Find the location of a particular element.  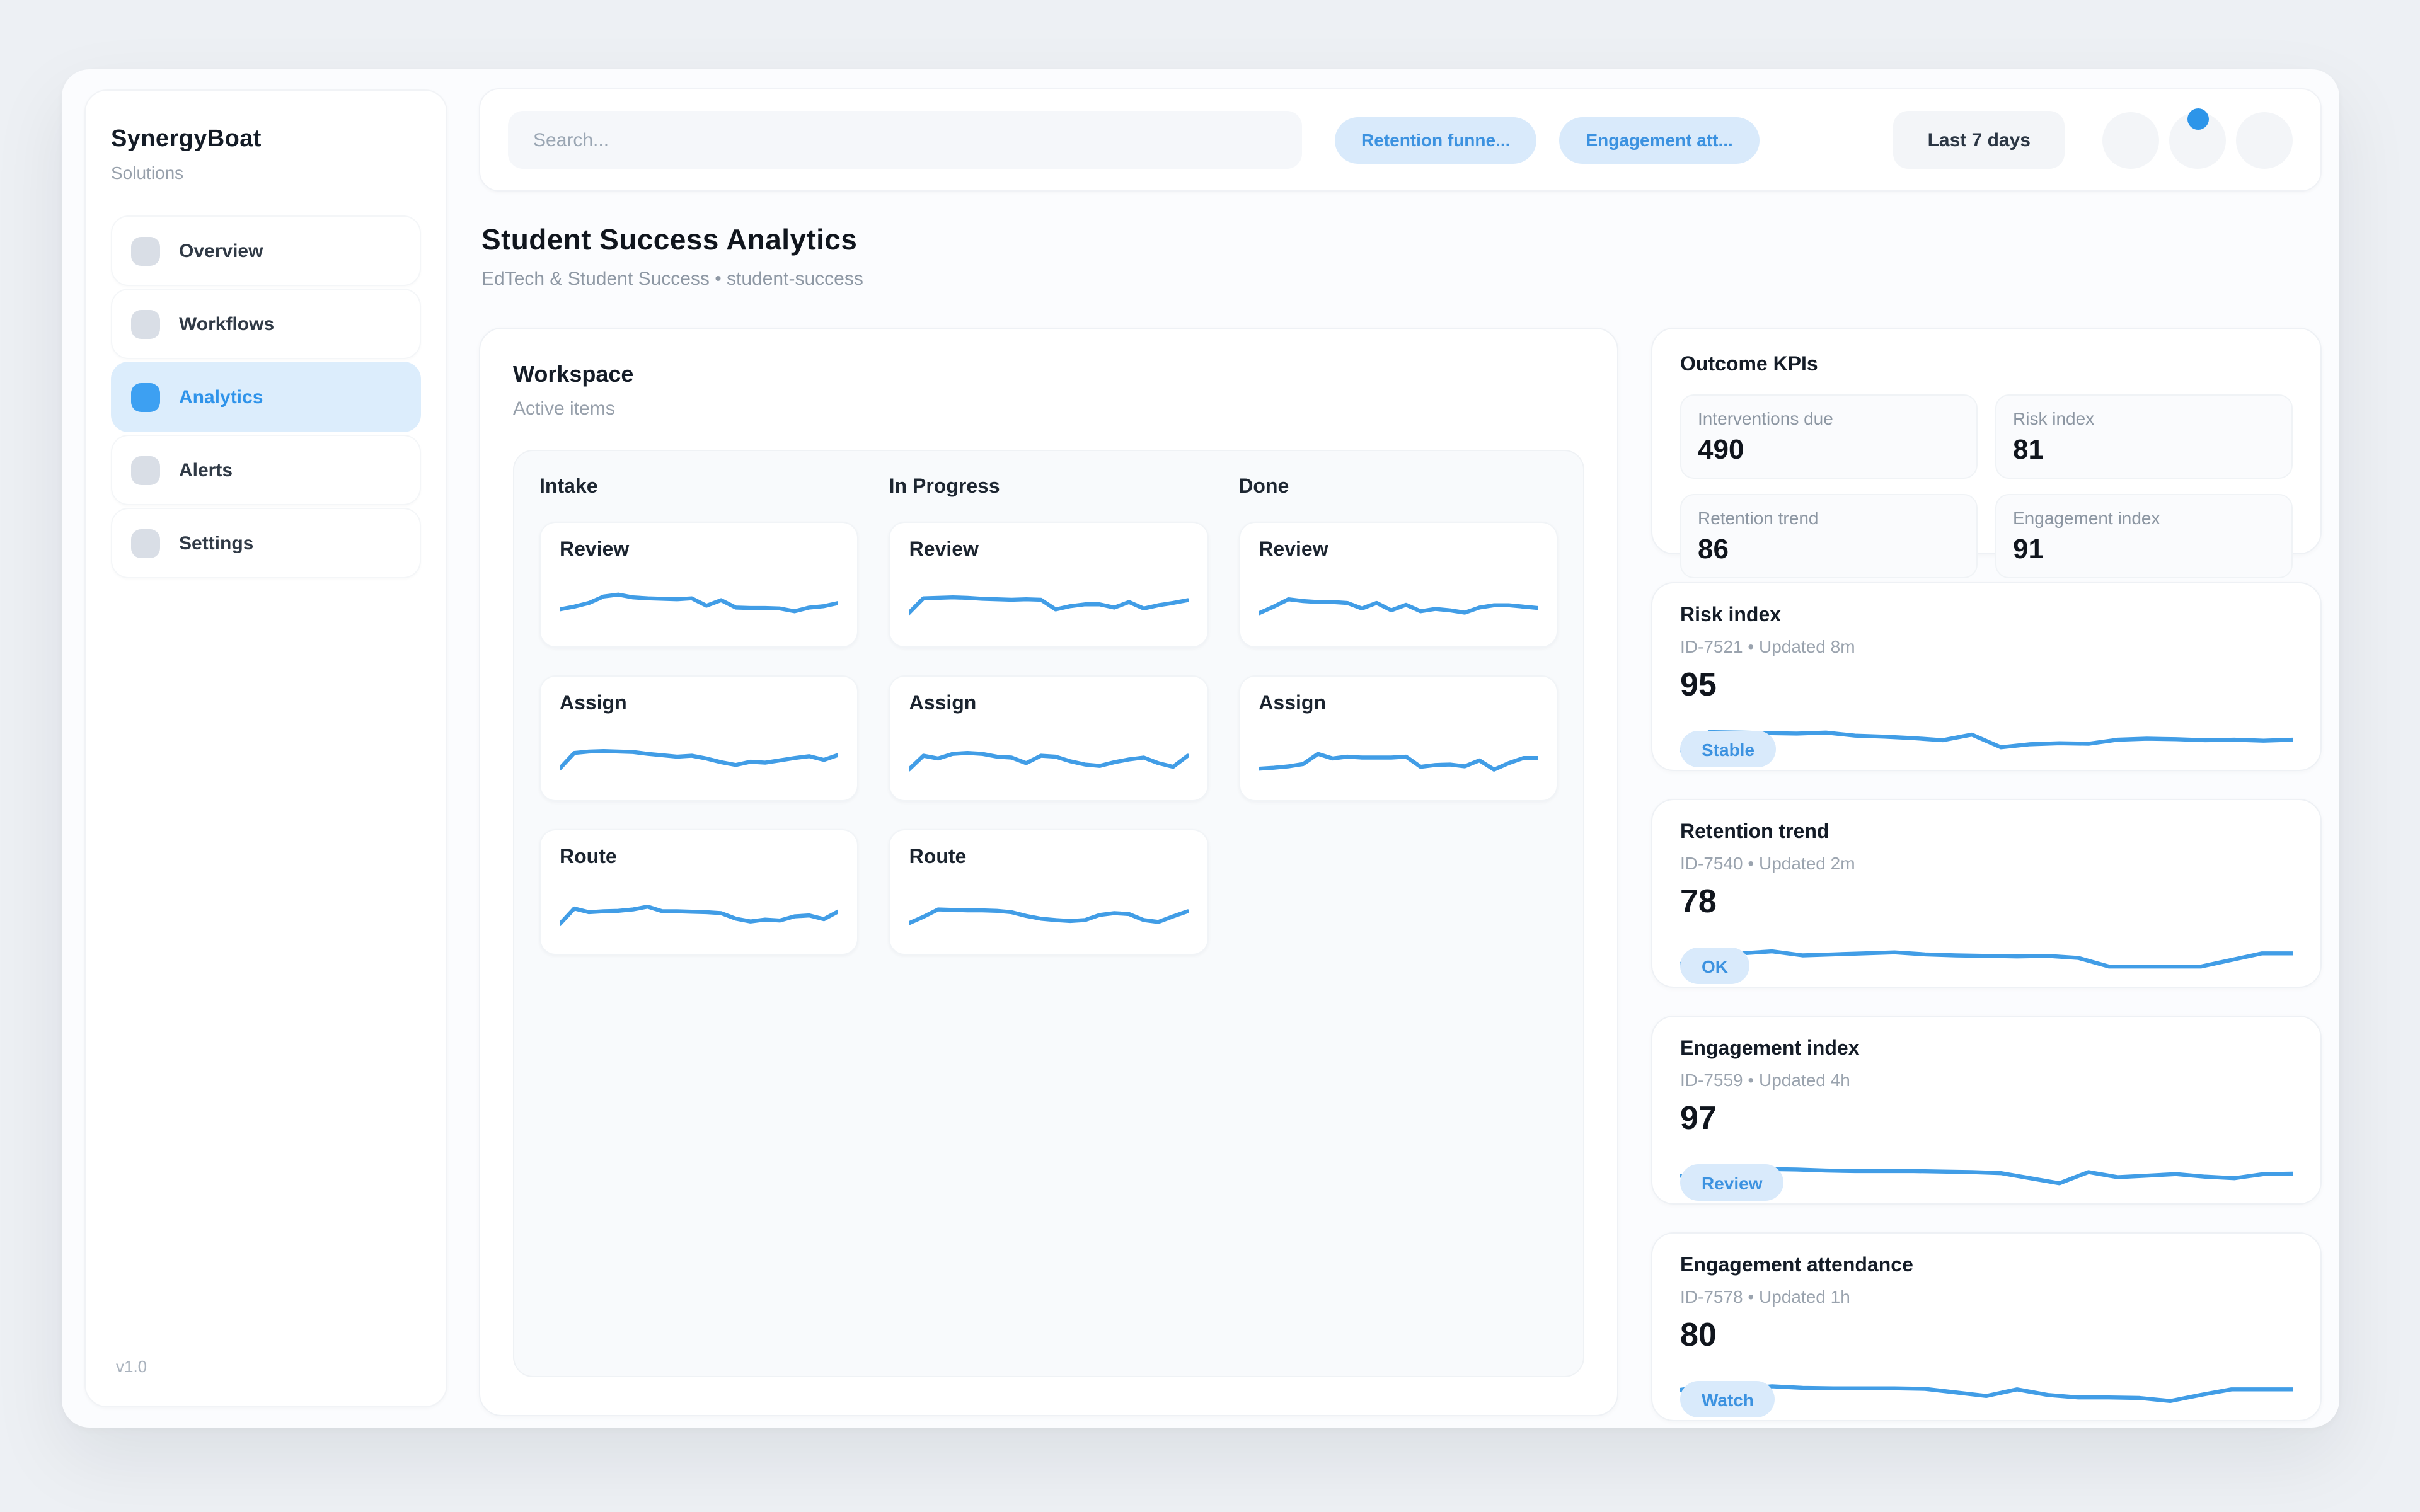

metric-title: Engagement index is located at coordinates (1770, 1049).